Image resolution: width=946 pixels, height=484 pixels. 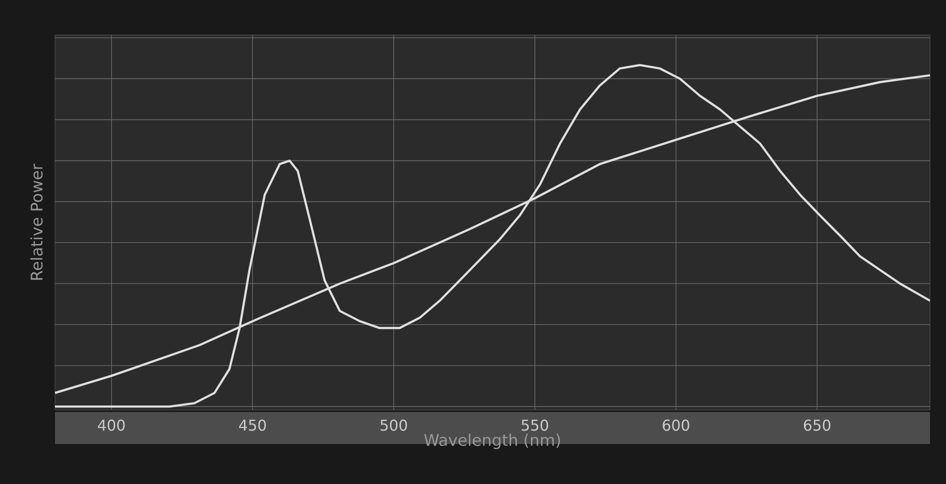 What do you see at coordinates (492, 442) in the screenshot?
I see `x-axis-title: Wavelength (nm)` at bounding box center [492, 442].